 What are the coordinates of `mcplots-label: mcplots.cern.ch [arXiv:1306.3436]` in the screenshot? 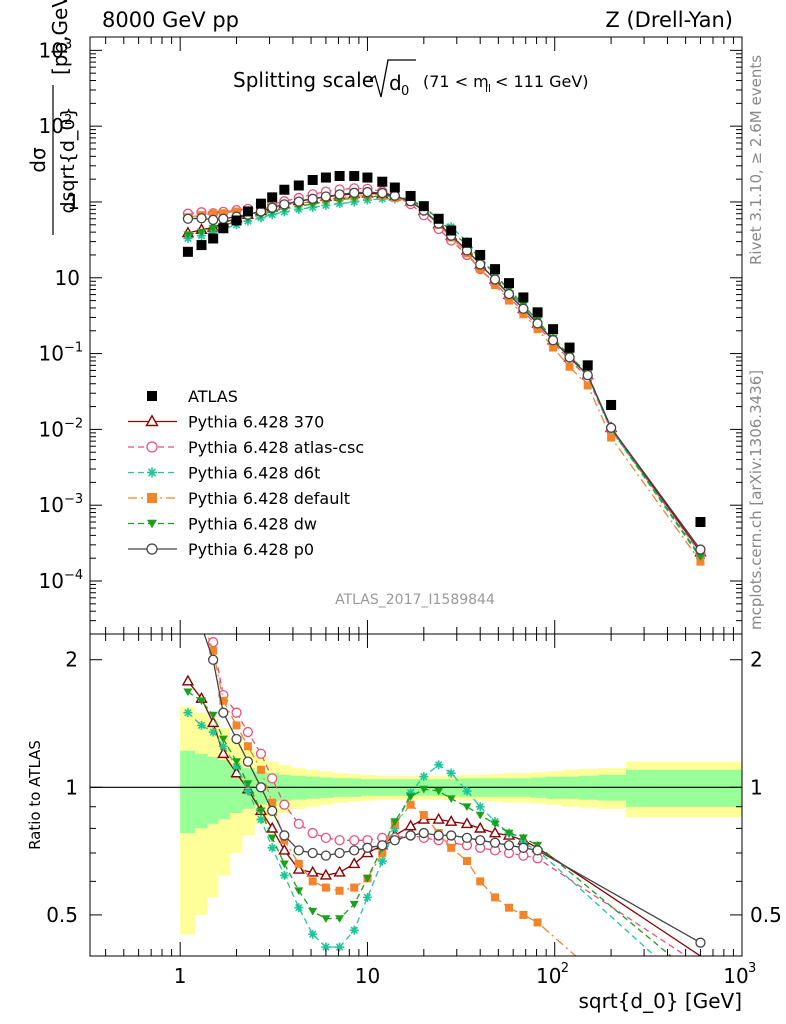 It's located at (756, 500).